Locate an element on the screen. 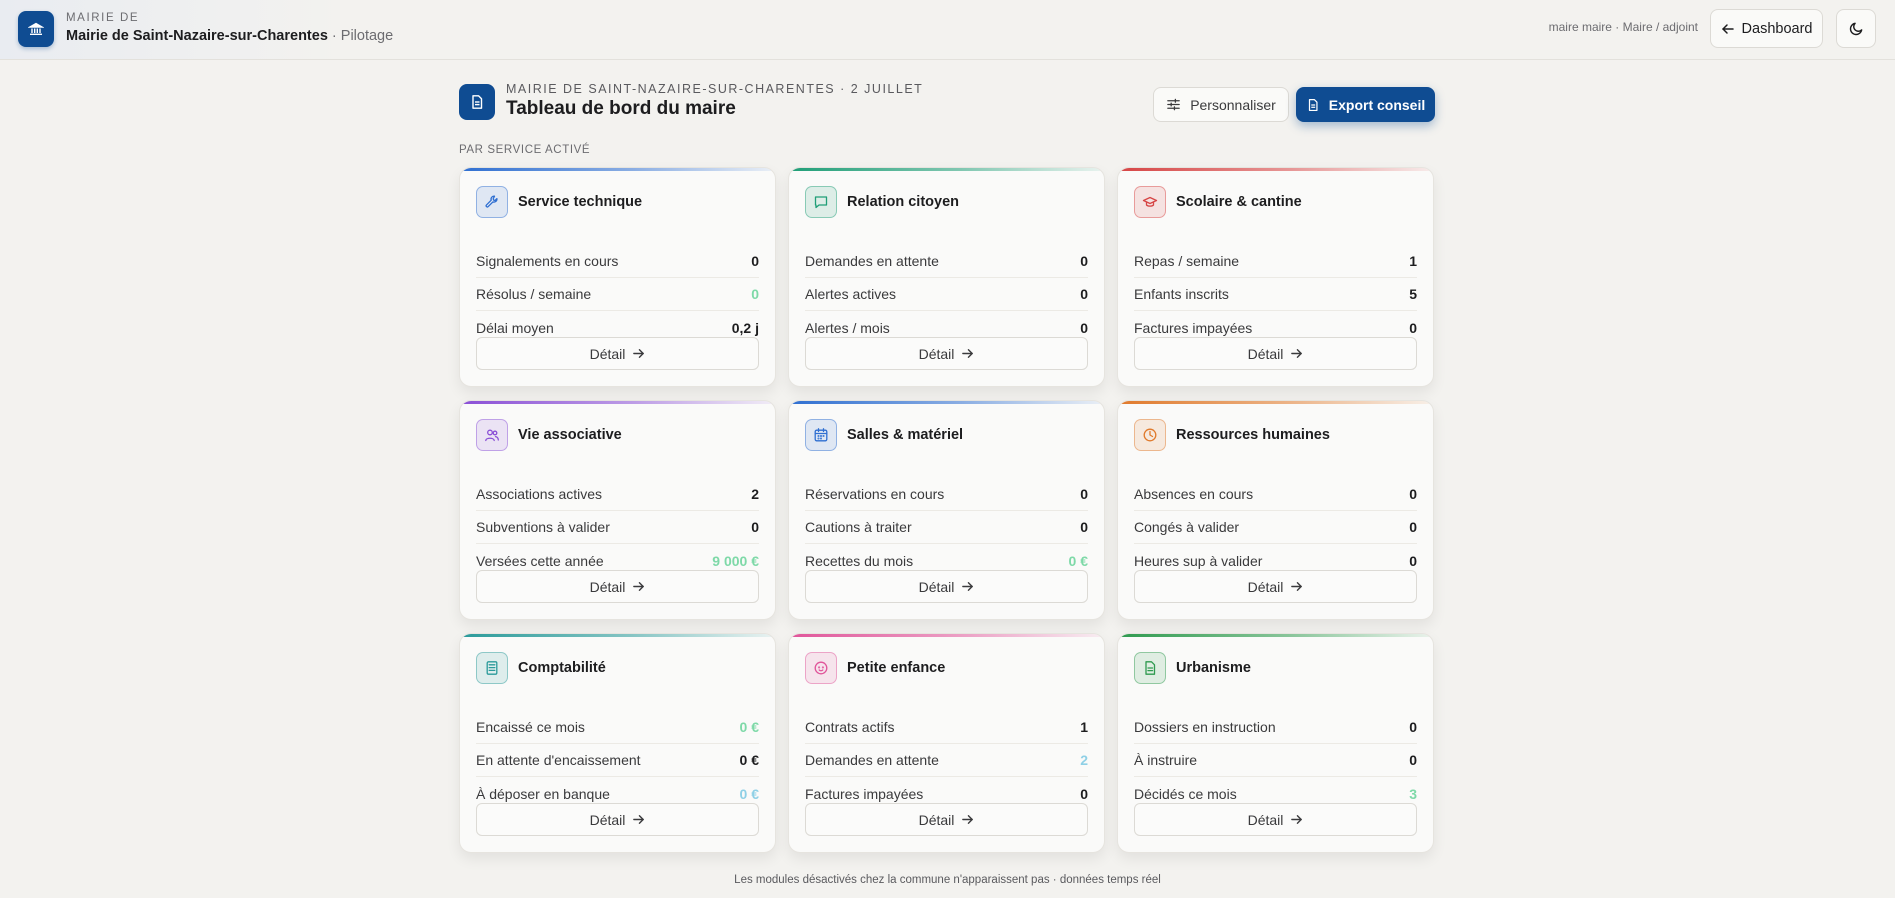 The width and height of the screenshot is (1895, 898). section-label: PAR SERVICE ACTIVÉ is located at coordinates (525, 150).